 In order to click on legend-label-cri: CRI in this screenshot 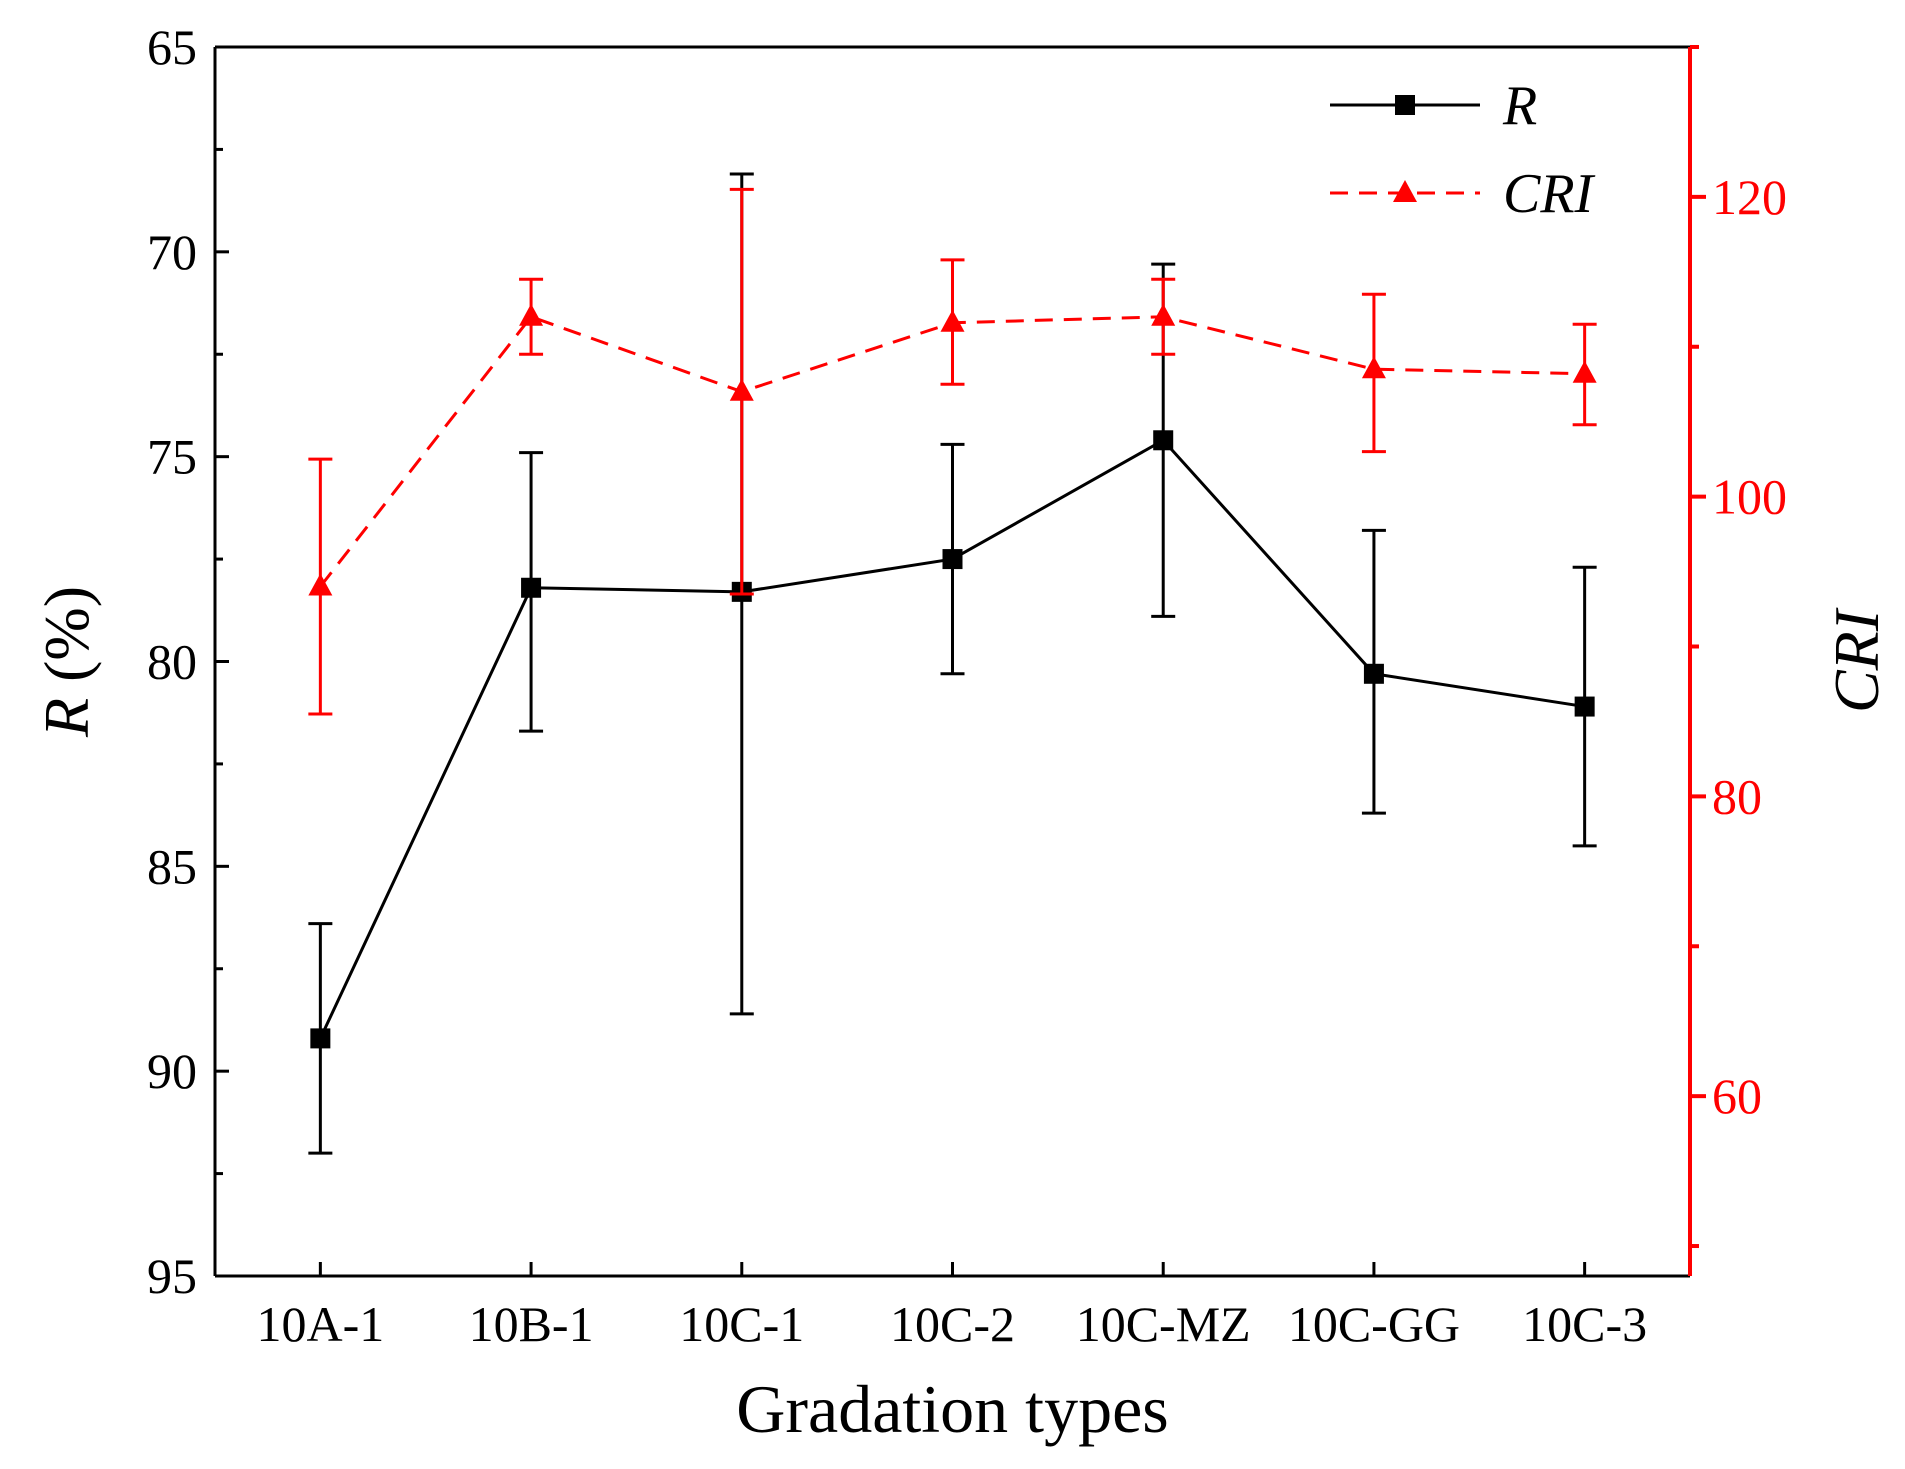, I will do `click(1549, 194)`.